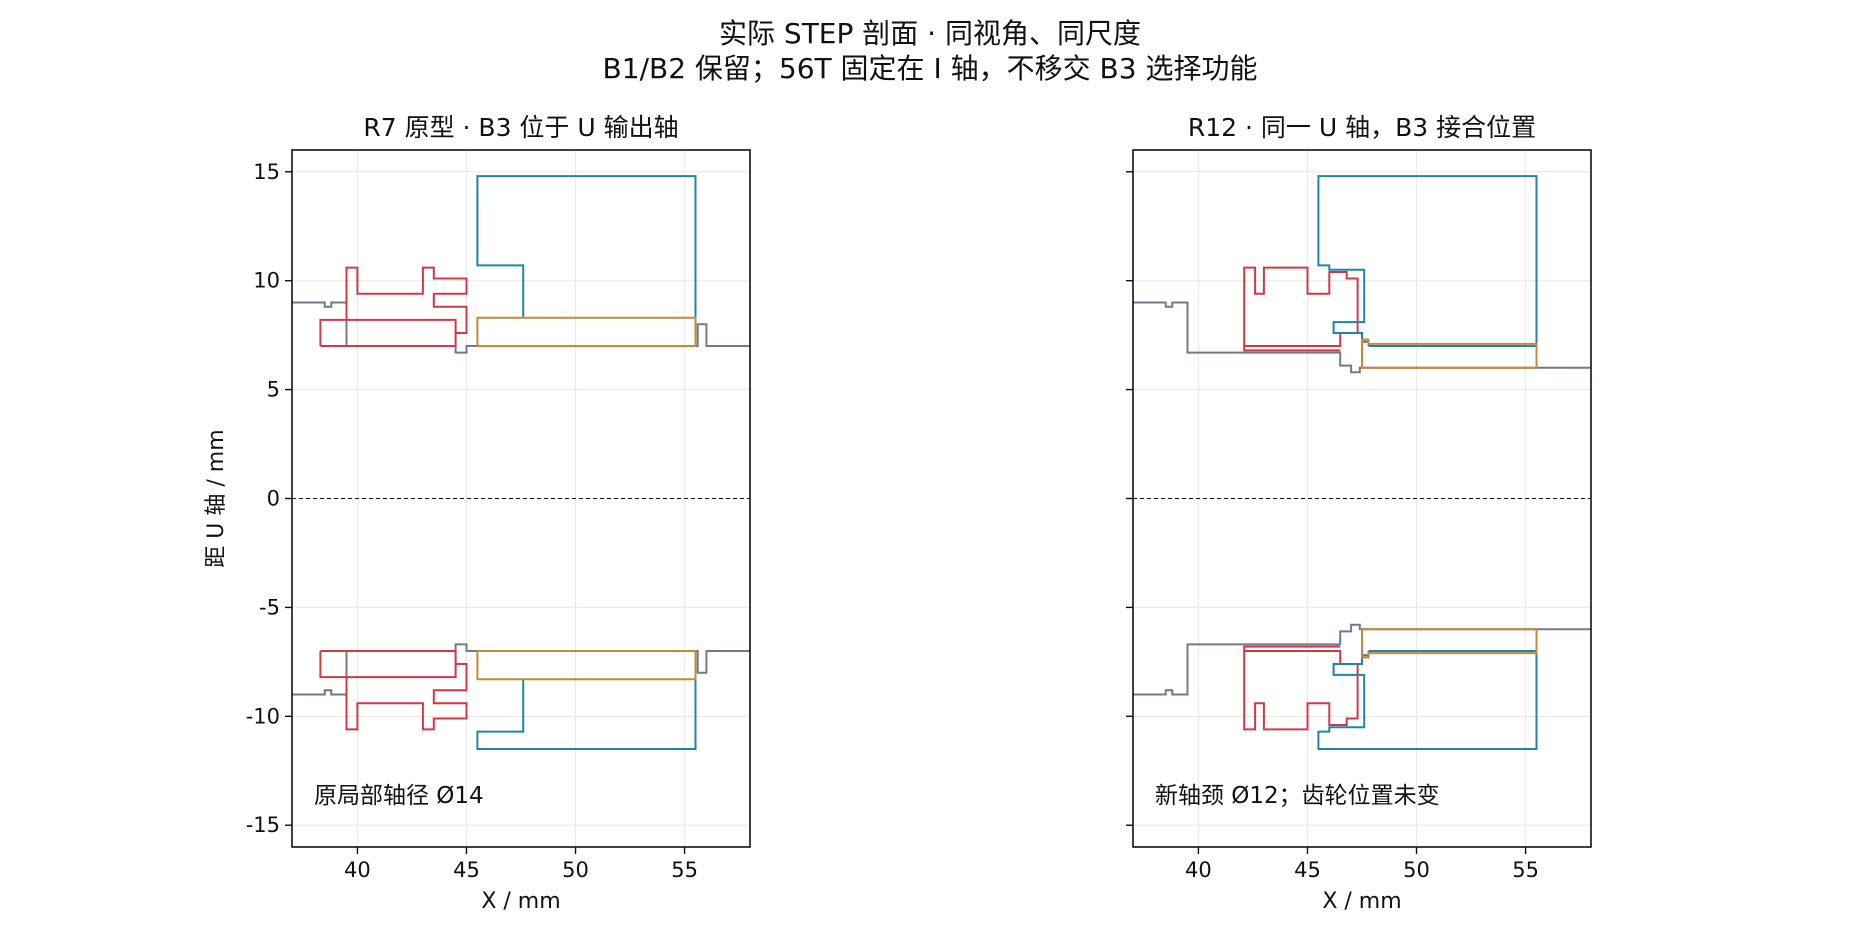 This screenshot has height=930, width=1860. What do you see at coordinates (263, 716) in the screenshot?
I see `y-tick-label: -10` at bounding box center [263, 716].